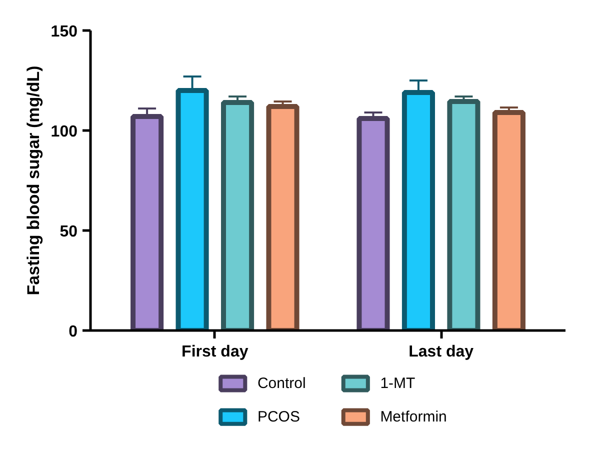 The height and width of the screenshot is (471, 591). What do you see at coordinates (413, 417) in the screenshot?
I see `legend-label: Metformin` at bounding box center [413, 417].